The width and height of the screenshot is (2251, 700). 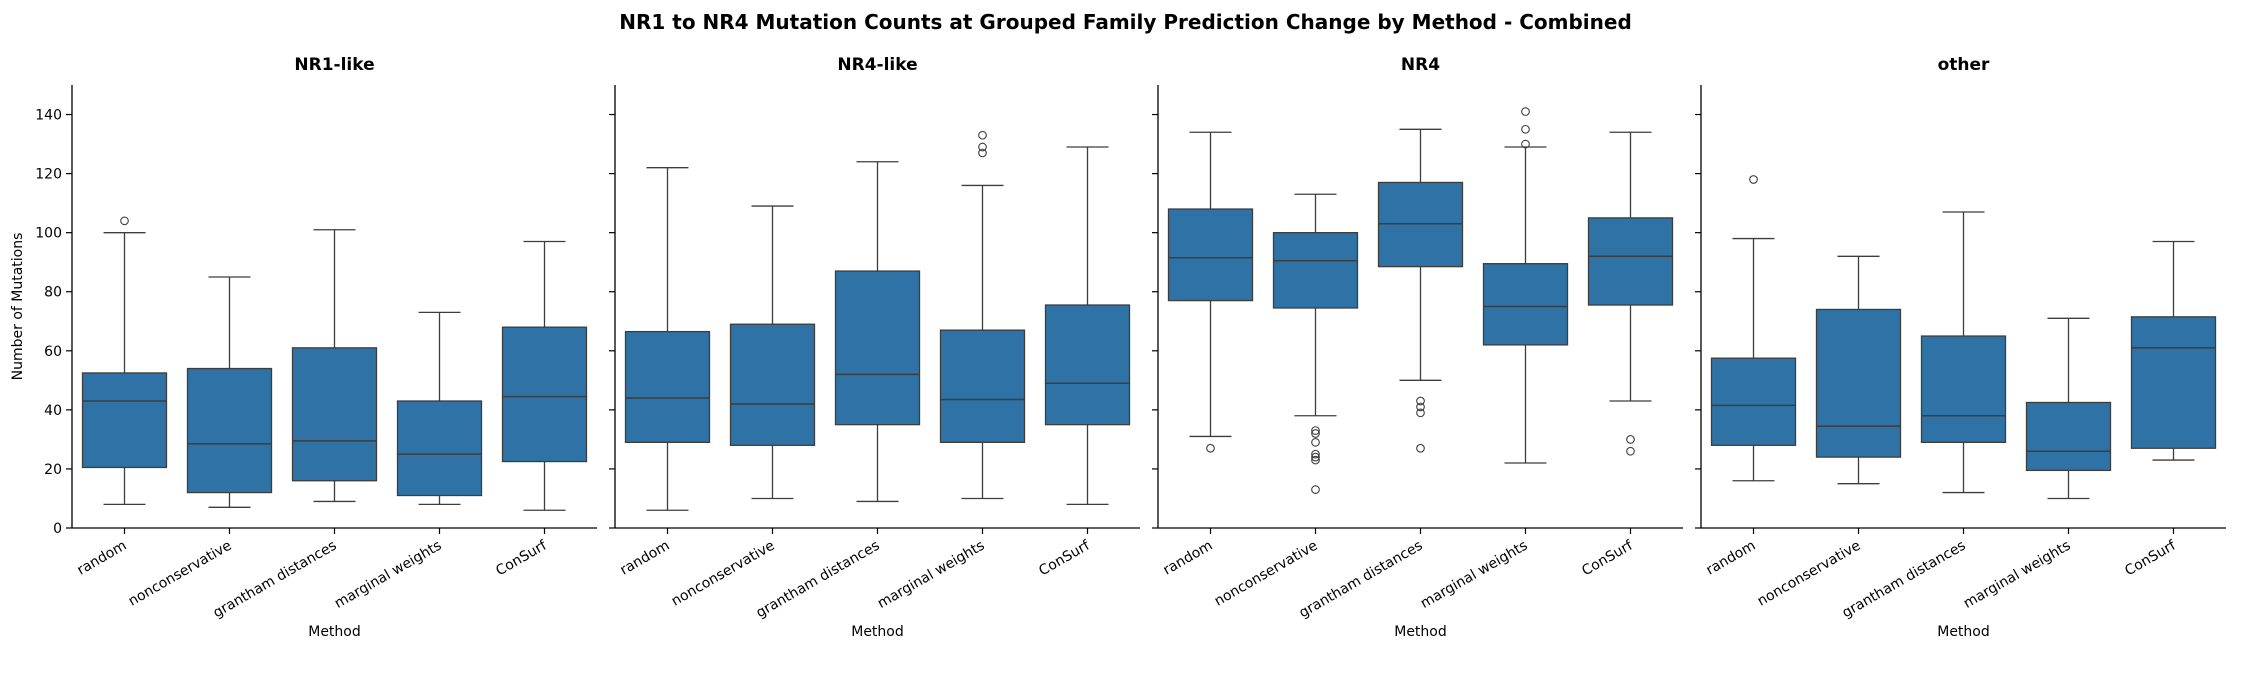 What do you see at coordinates (877, 65) in the screenshot?
I see `panel-title: NR4-like` at bounding box center [877, 65].